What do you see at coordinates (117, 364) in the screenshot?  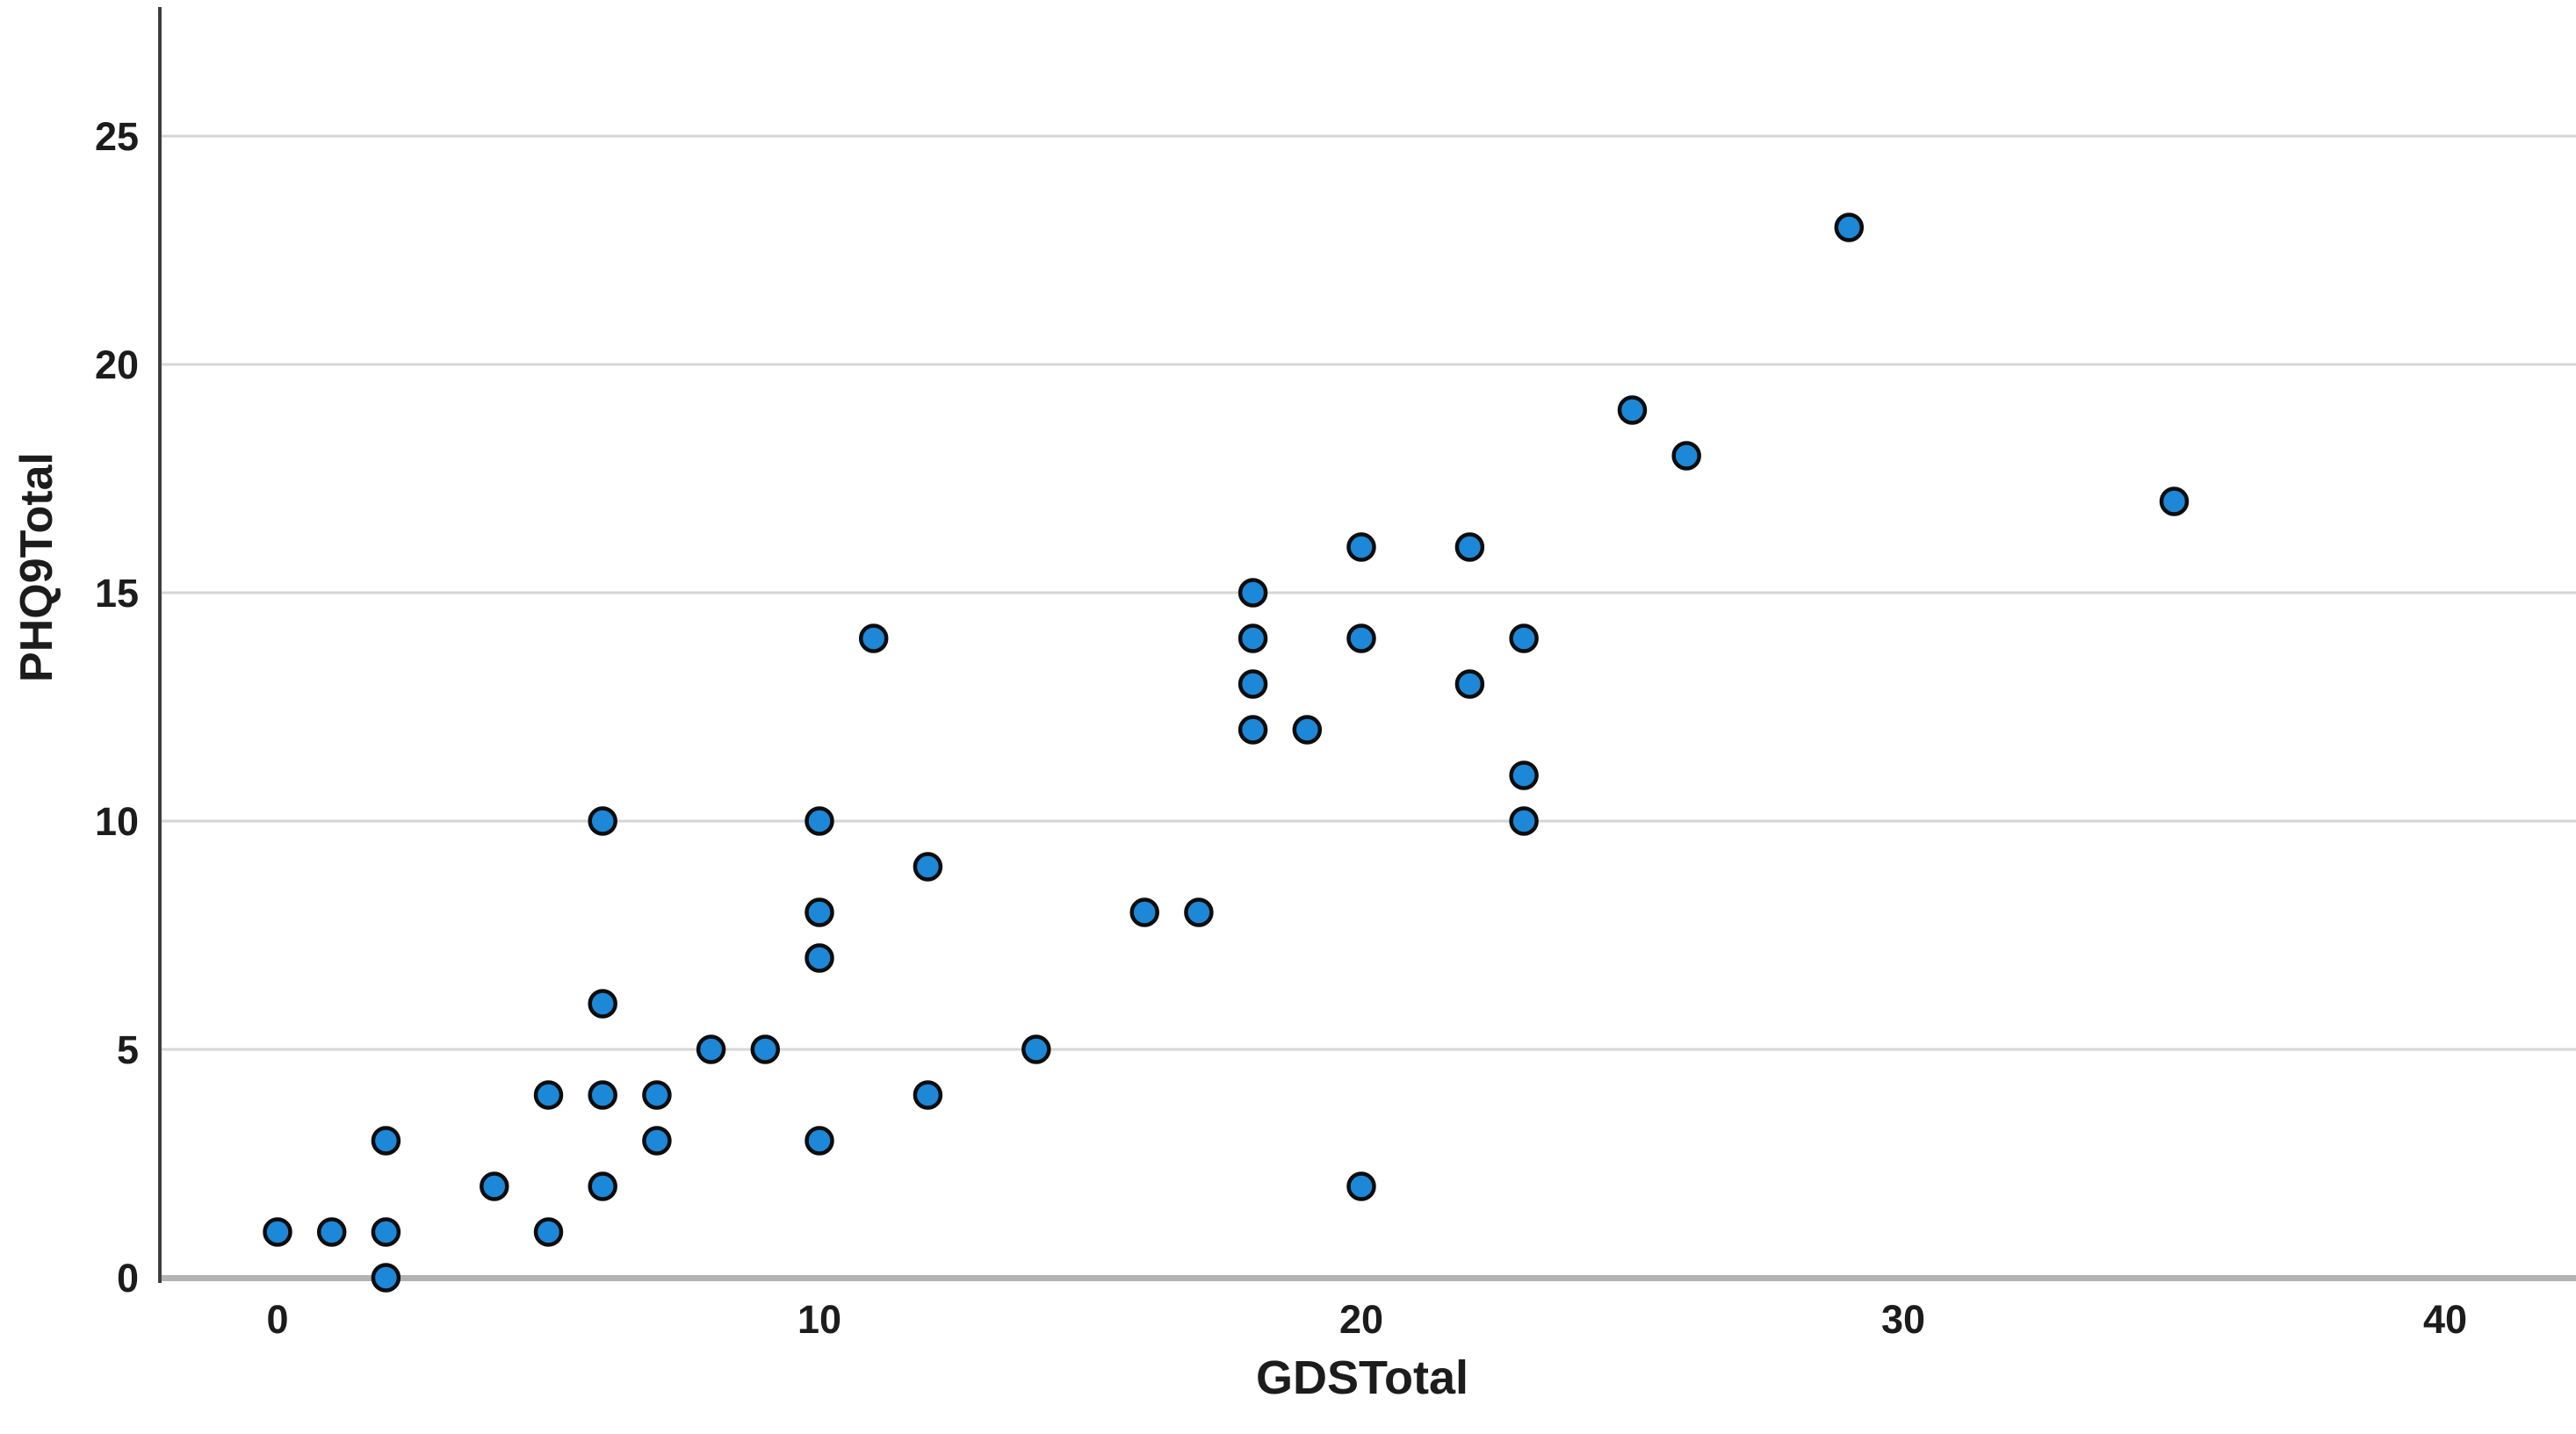 I see `y-tick-label: 20` at bounding box center [117, 364].